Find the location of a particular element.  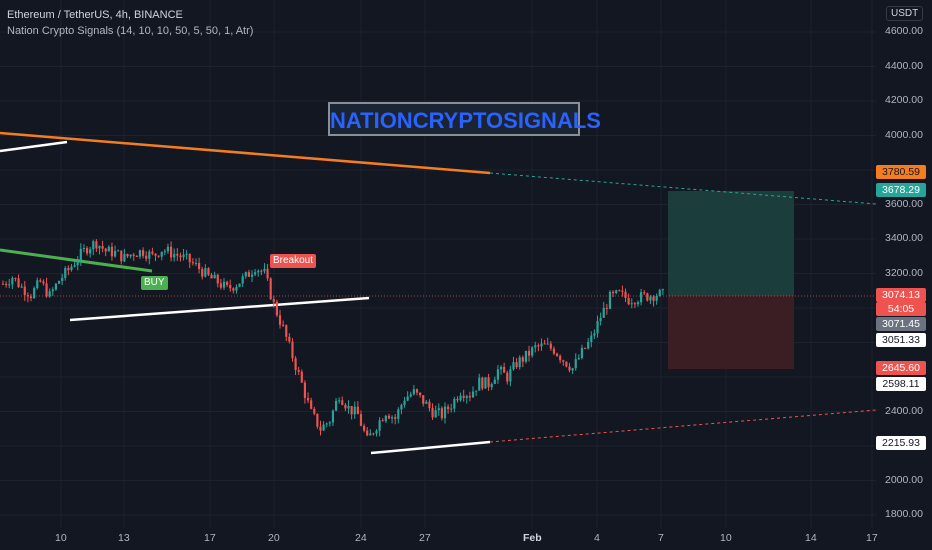

price-tag-current: 3074.13 is located at coordinates (901, 295).